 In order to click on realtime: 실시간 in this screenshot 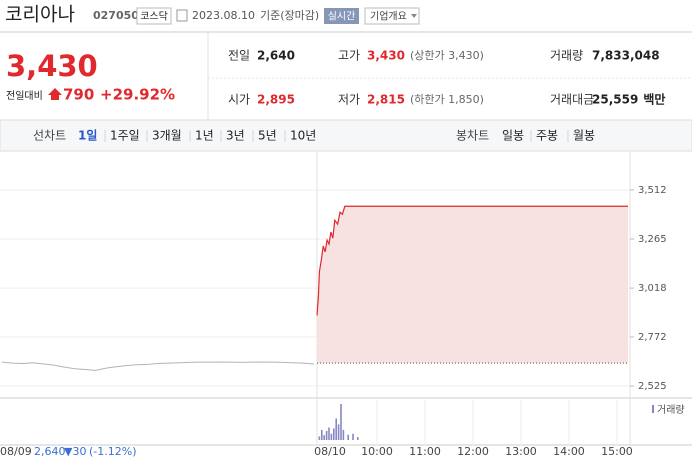, I will do `click(342, 17)`.